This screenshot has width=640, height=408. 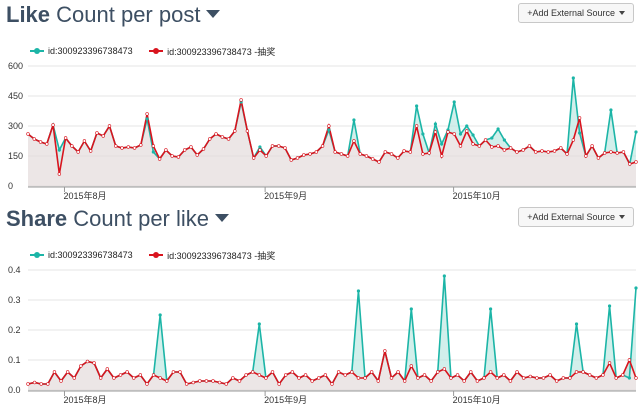 What do you see at coordinates (113, 15) in the screenshot?
I see `chart-title: Like Count per post` at bounding box center [113, 15].